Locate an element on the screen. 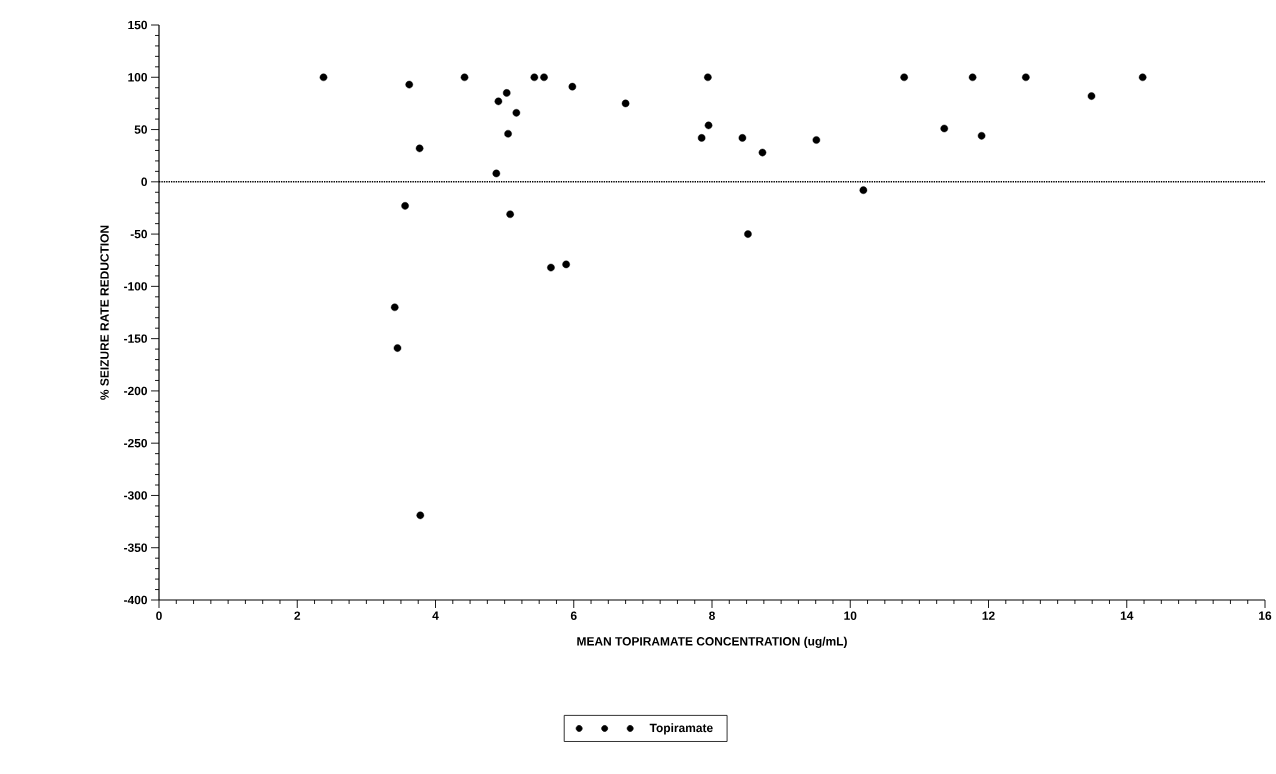 The width and height of the screenshot is (1276, 774). x-axis-title: MEAN TOPIRAMATE CONCENTRATION (ug/mL) is located at coordinates (712, 642).